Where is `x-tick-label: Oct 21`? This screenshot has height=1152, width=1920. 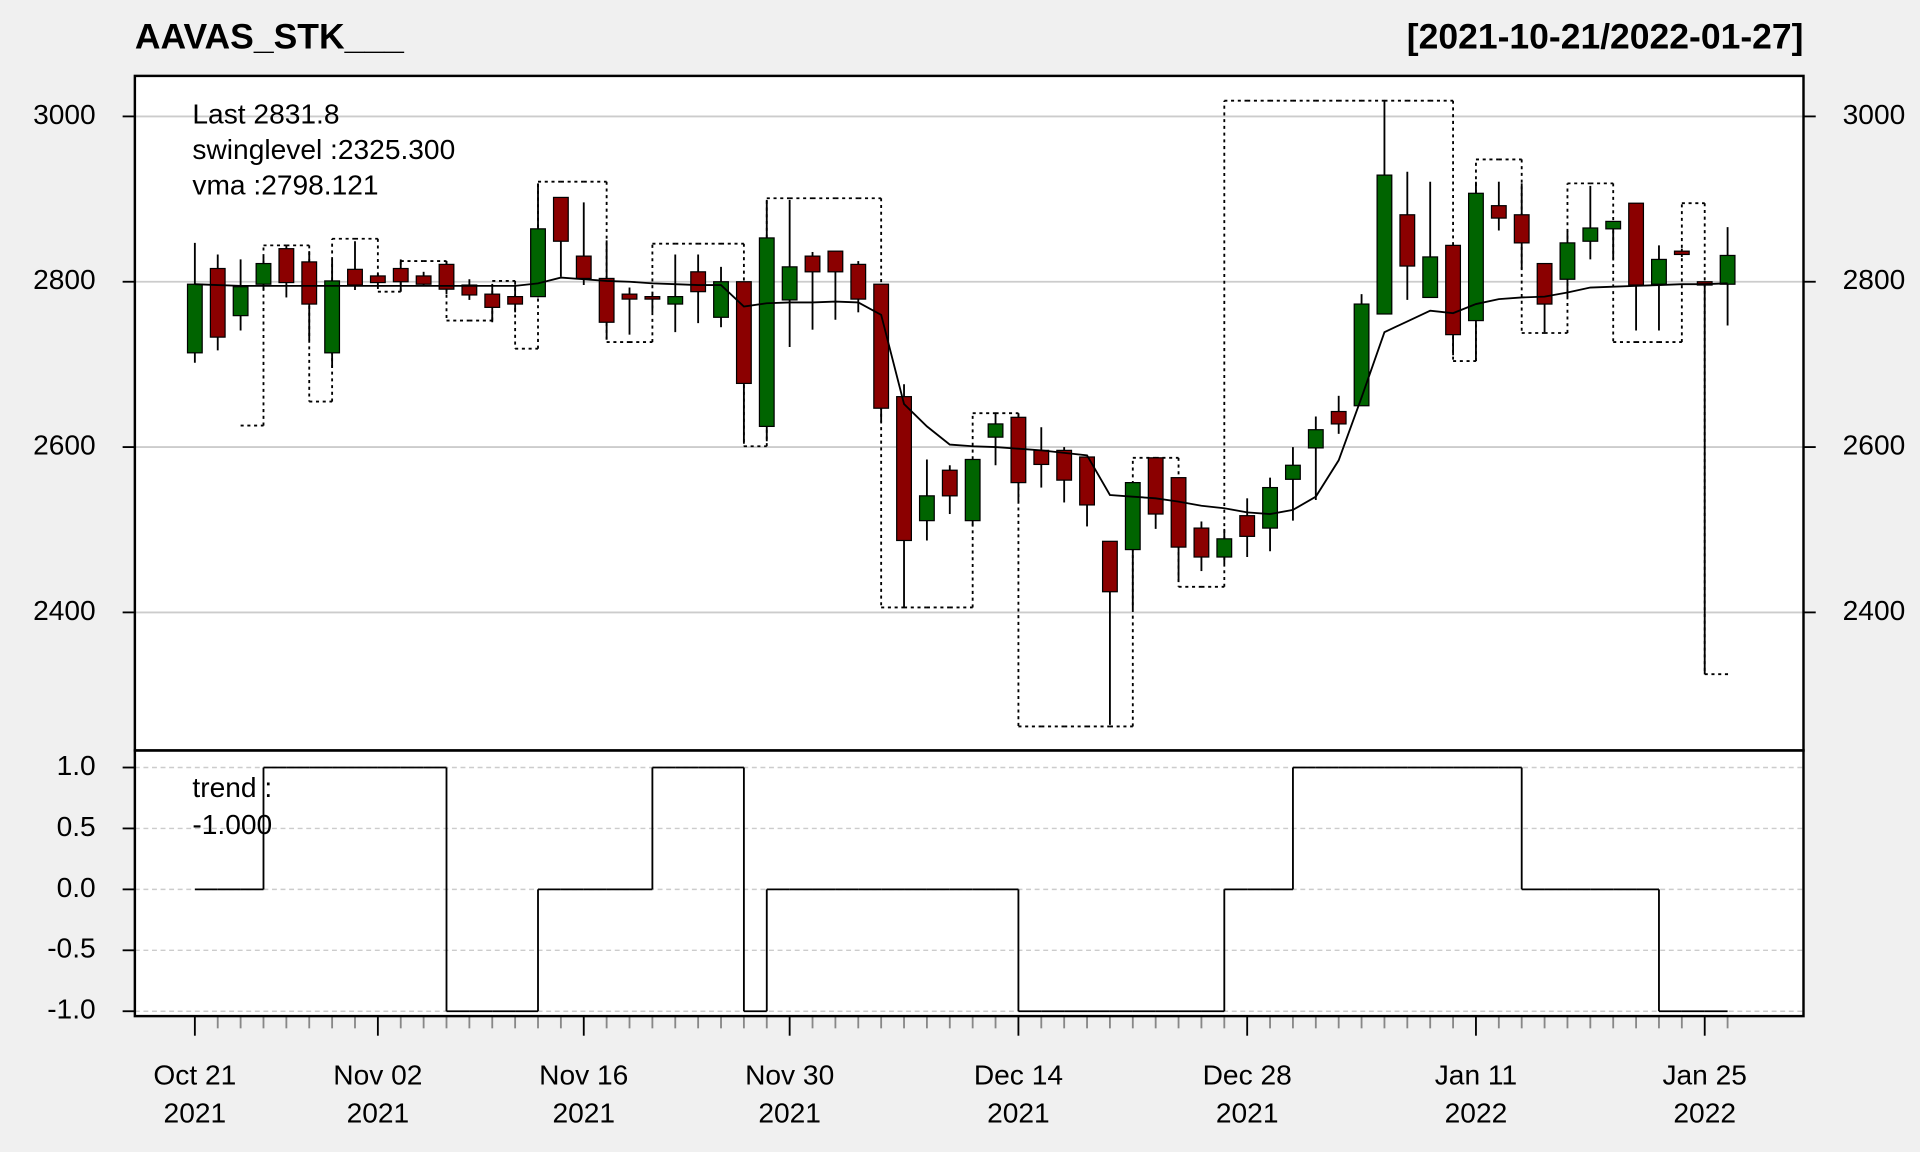
x-tick-label: Oct 21 is located at coordinates (194, 1075).